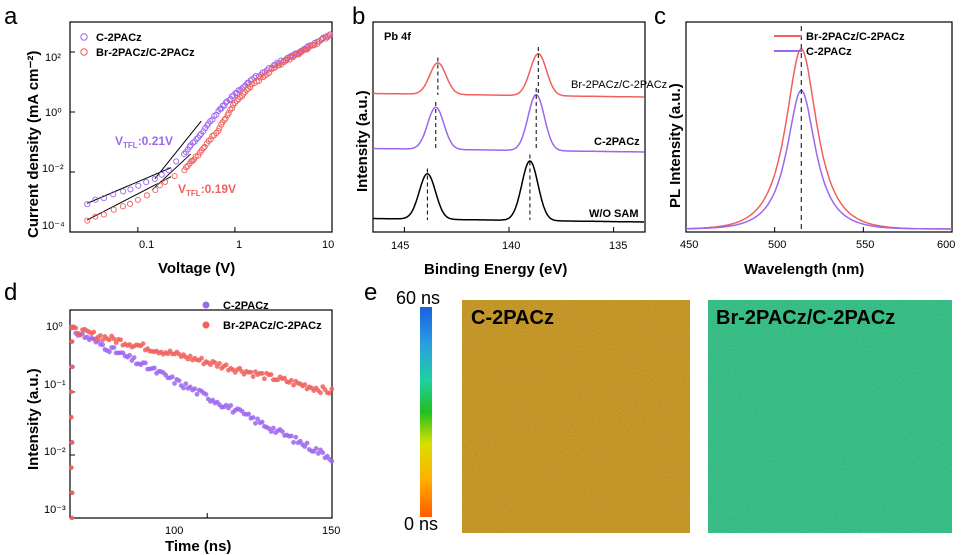 Image resolution: width=965 pixels, height=555 pixels. I want to click on a-legend-marker-c2pacz, so click(84, 37).